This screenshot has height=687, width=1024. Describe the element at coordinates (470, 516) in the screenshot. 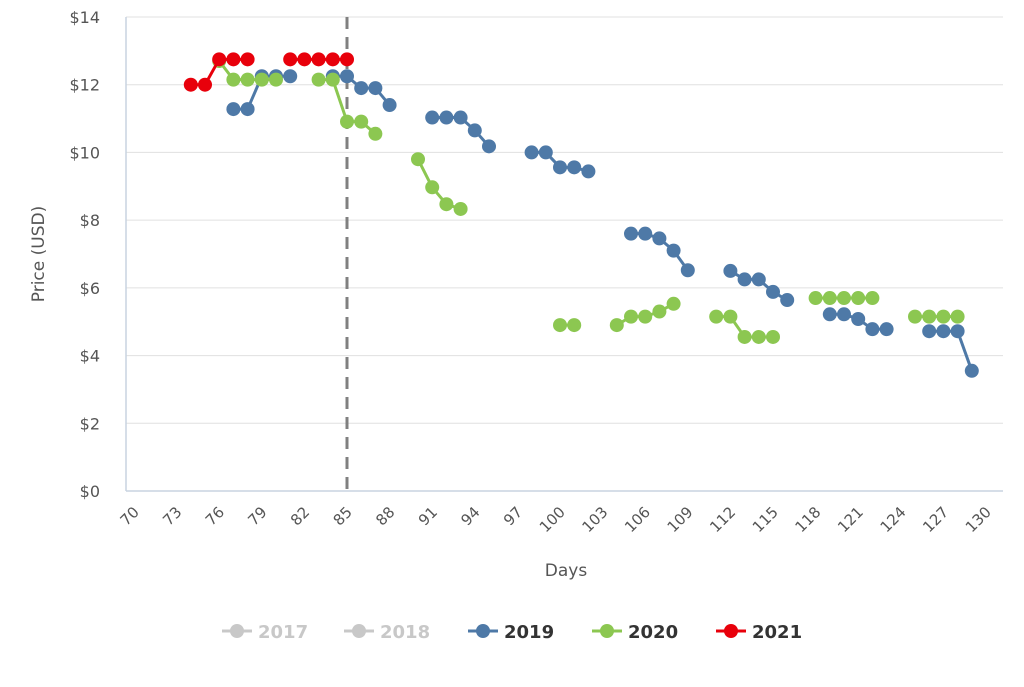

I see `x-tick-label: 94` at that location.